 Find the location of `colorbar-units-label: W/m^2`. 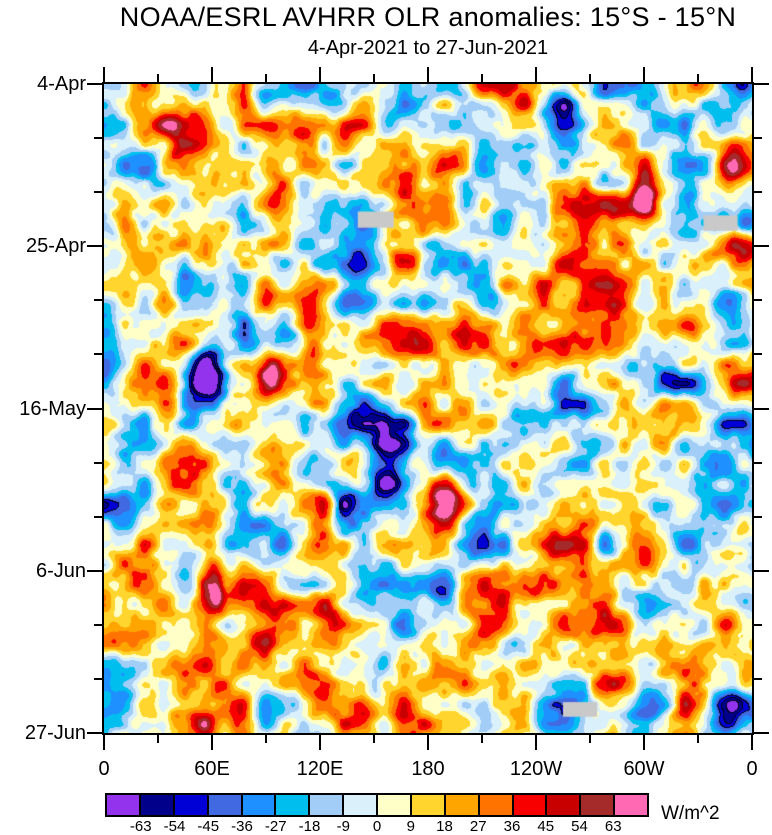

colorbar-units-label: W/m^2 is located at coordinates (690, 813).